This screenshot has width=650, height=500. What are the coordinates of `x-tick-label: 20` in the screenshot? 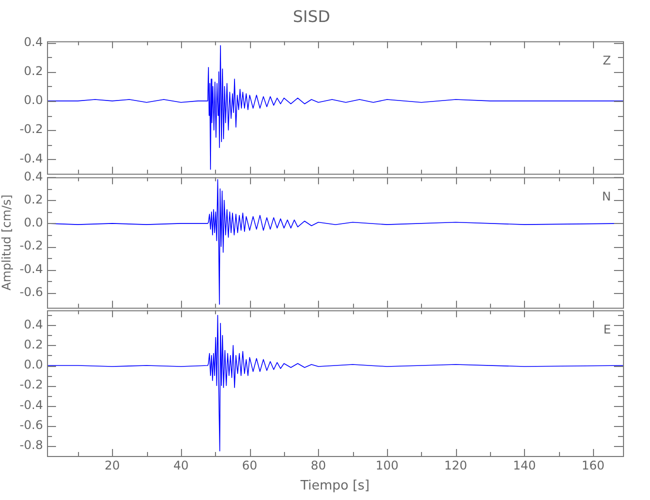 It's located at (112, 465).